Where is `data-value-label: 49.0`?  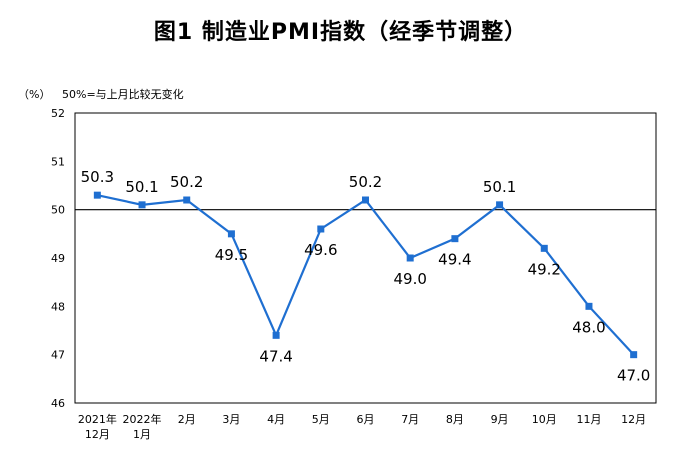 data-value-label: 49.0 is located at coordinates (409, 279).